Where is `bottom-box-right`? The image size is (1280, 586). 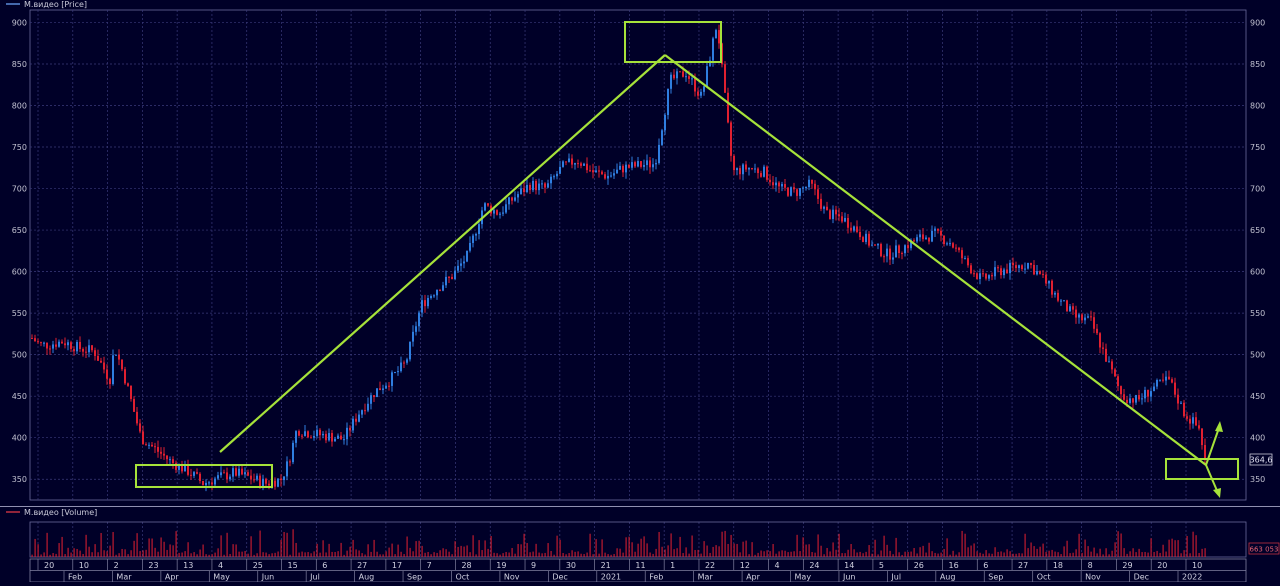 bottom-box-right is located at coordinates (1202, 469).